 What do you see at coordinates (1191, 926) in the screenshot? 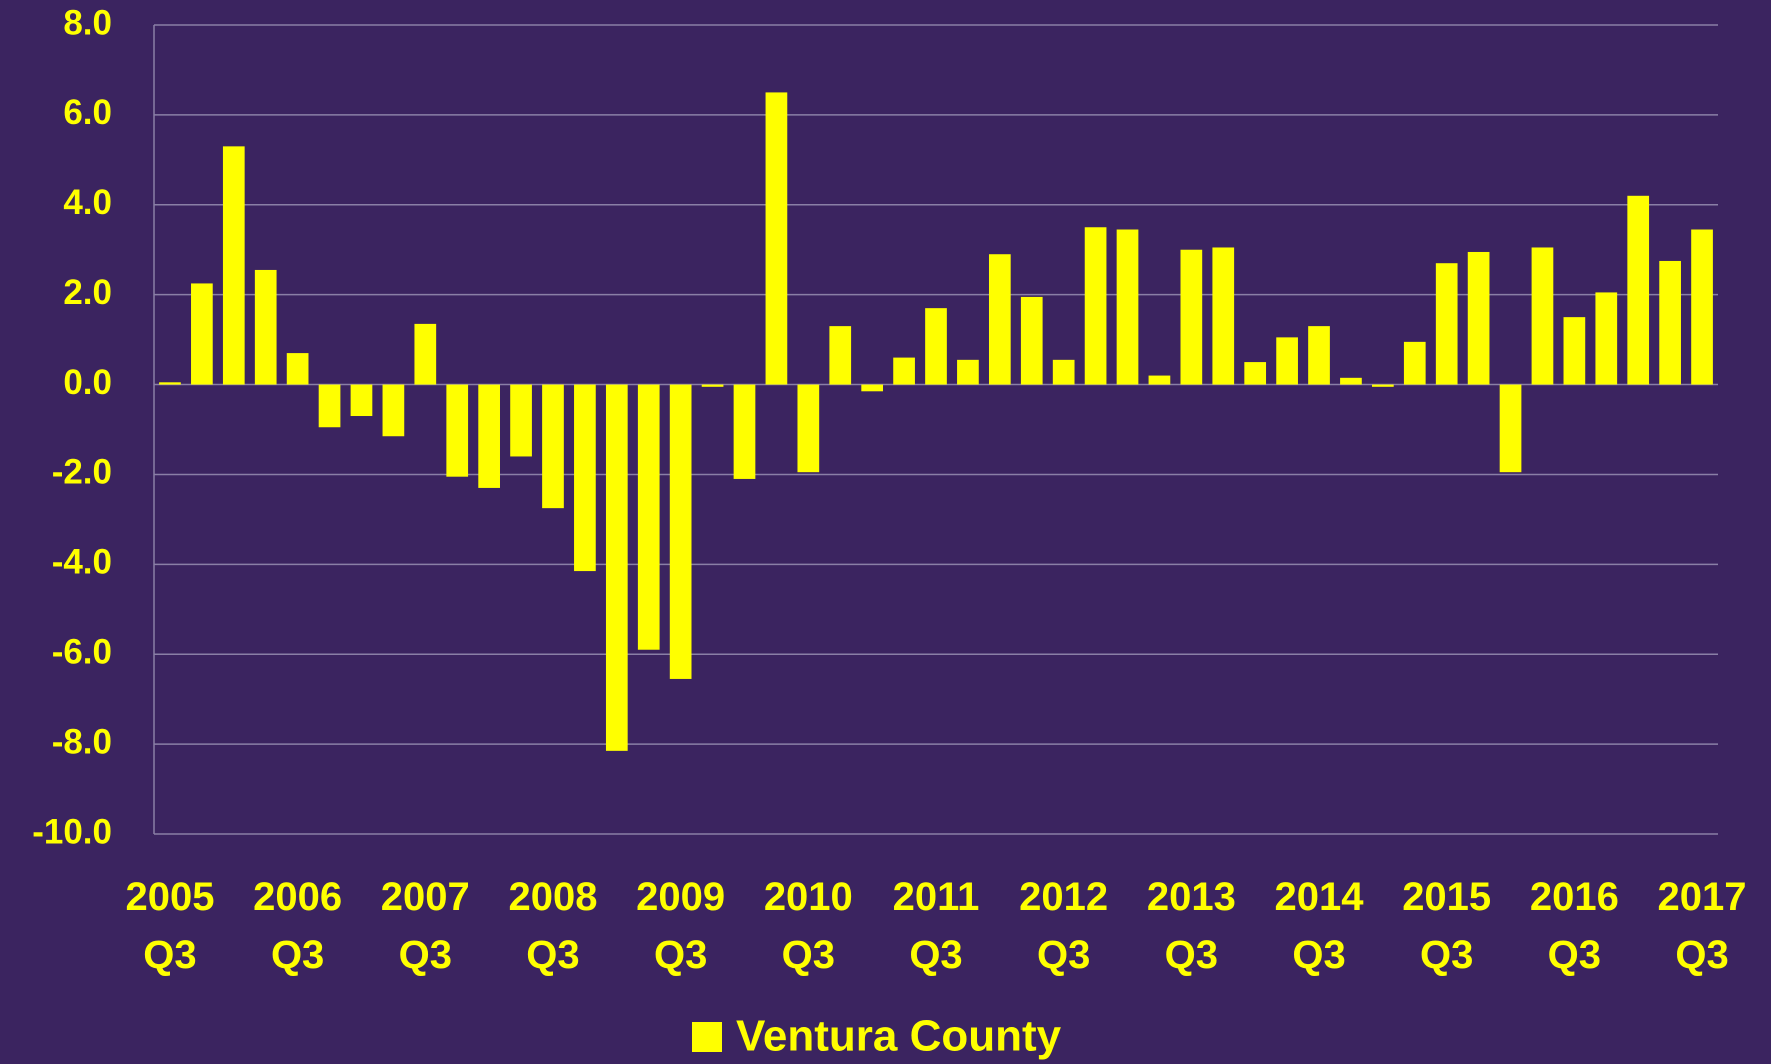
I see `x-tick-label: 2013 Q3` at bounding box center [1191, 926].